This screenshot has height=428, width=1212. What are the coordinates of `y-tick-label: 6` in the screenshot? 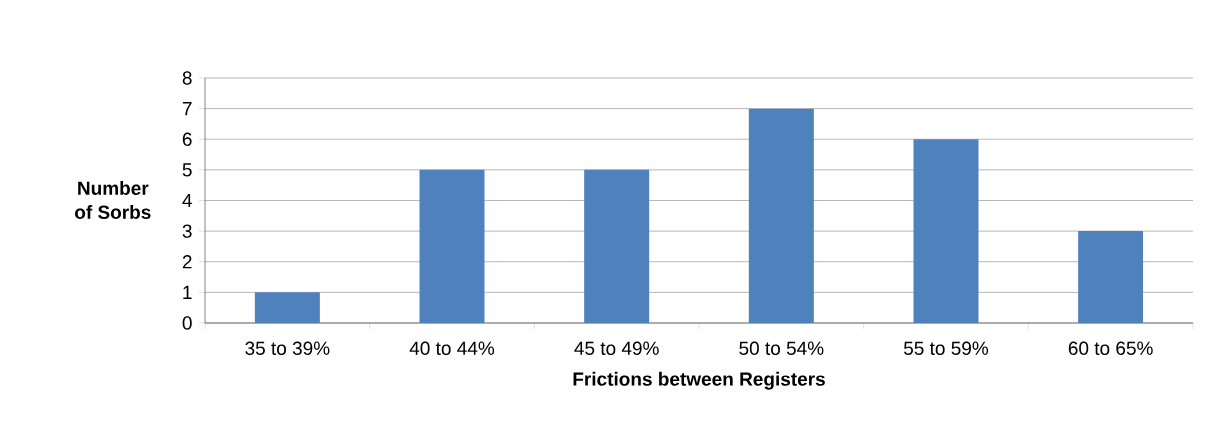 It's located at (187, 139).